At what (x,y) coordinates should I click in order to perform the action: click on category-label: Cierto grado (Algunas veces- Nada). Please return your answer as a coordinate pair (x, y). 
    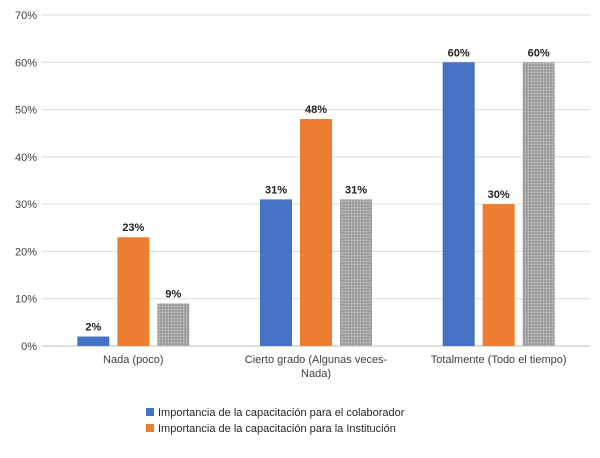
    Looking at the image, I should click on (316, 367).